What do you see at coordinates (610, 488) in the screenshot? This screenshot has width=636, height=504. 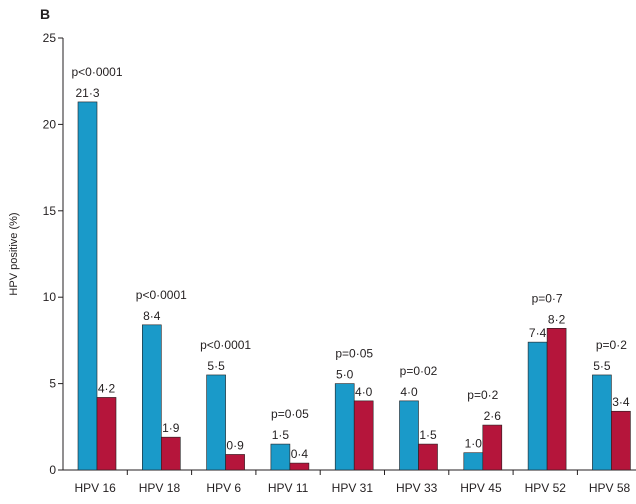 I see `x-tick-label: HPV 58` at bounding box center [610, 488].